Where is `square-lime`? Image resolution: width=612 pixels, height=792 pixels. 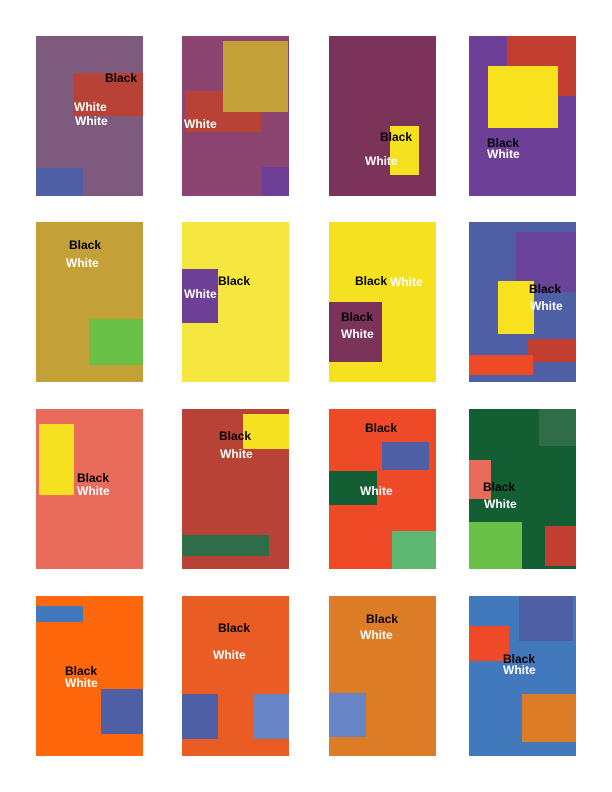
square-lime is located at coordinates (495, 545).